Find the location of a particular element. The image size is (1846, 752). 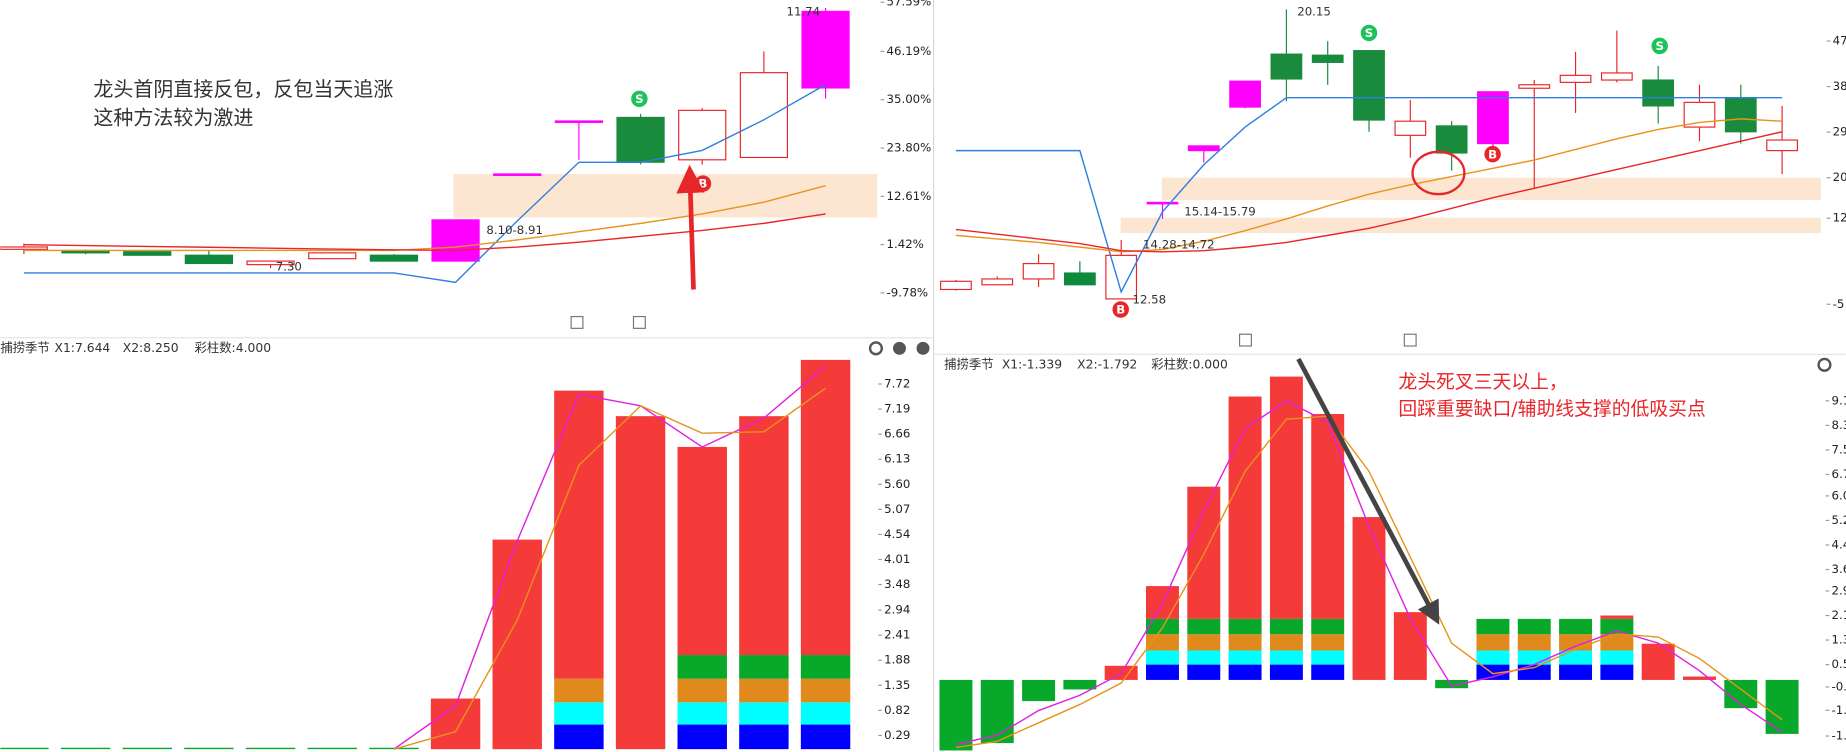

y-tick-label: 35.00% is located at coordinates (909, 99).